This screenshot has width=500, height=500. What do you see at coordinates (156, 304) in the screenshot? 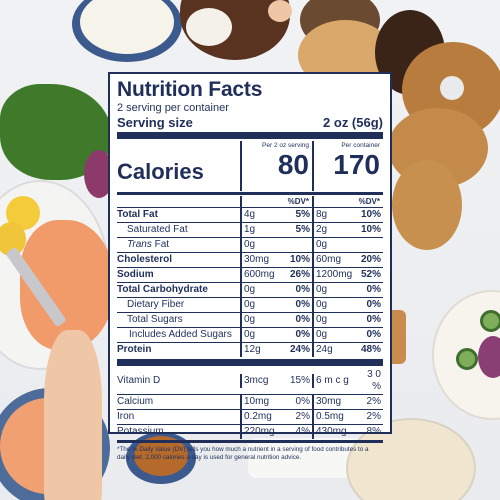
I see `nutrient-name: Dietary Fiber` at bounding box center [156, 304].